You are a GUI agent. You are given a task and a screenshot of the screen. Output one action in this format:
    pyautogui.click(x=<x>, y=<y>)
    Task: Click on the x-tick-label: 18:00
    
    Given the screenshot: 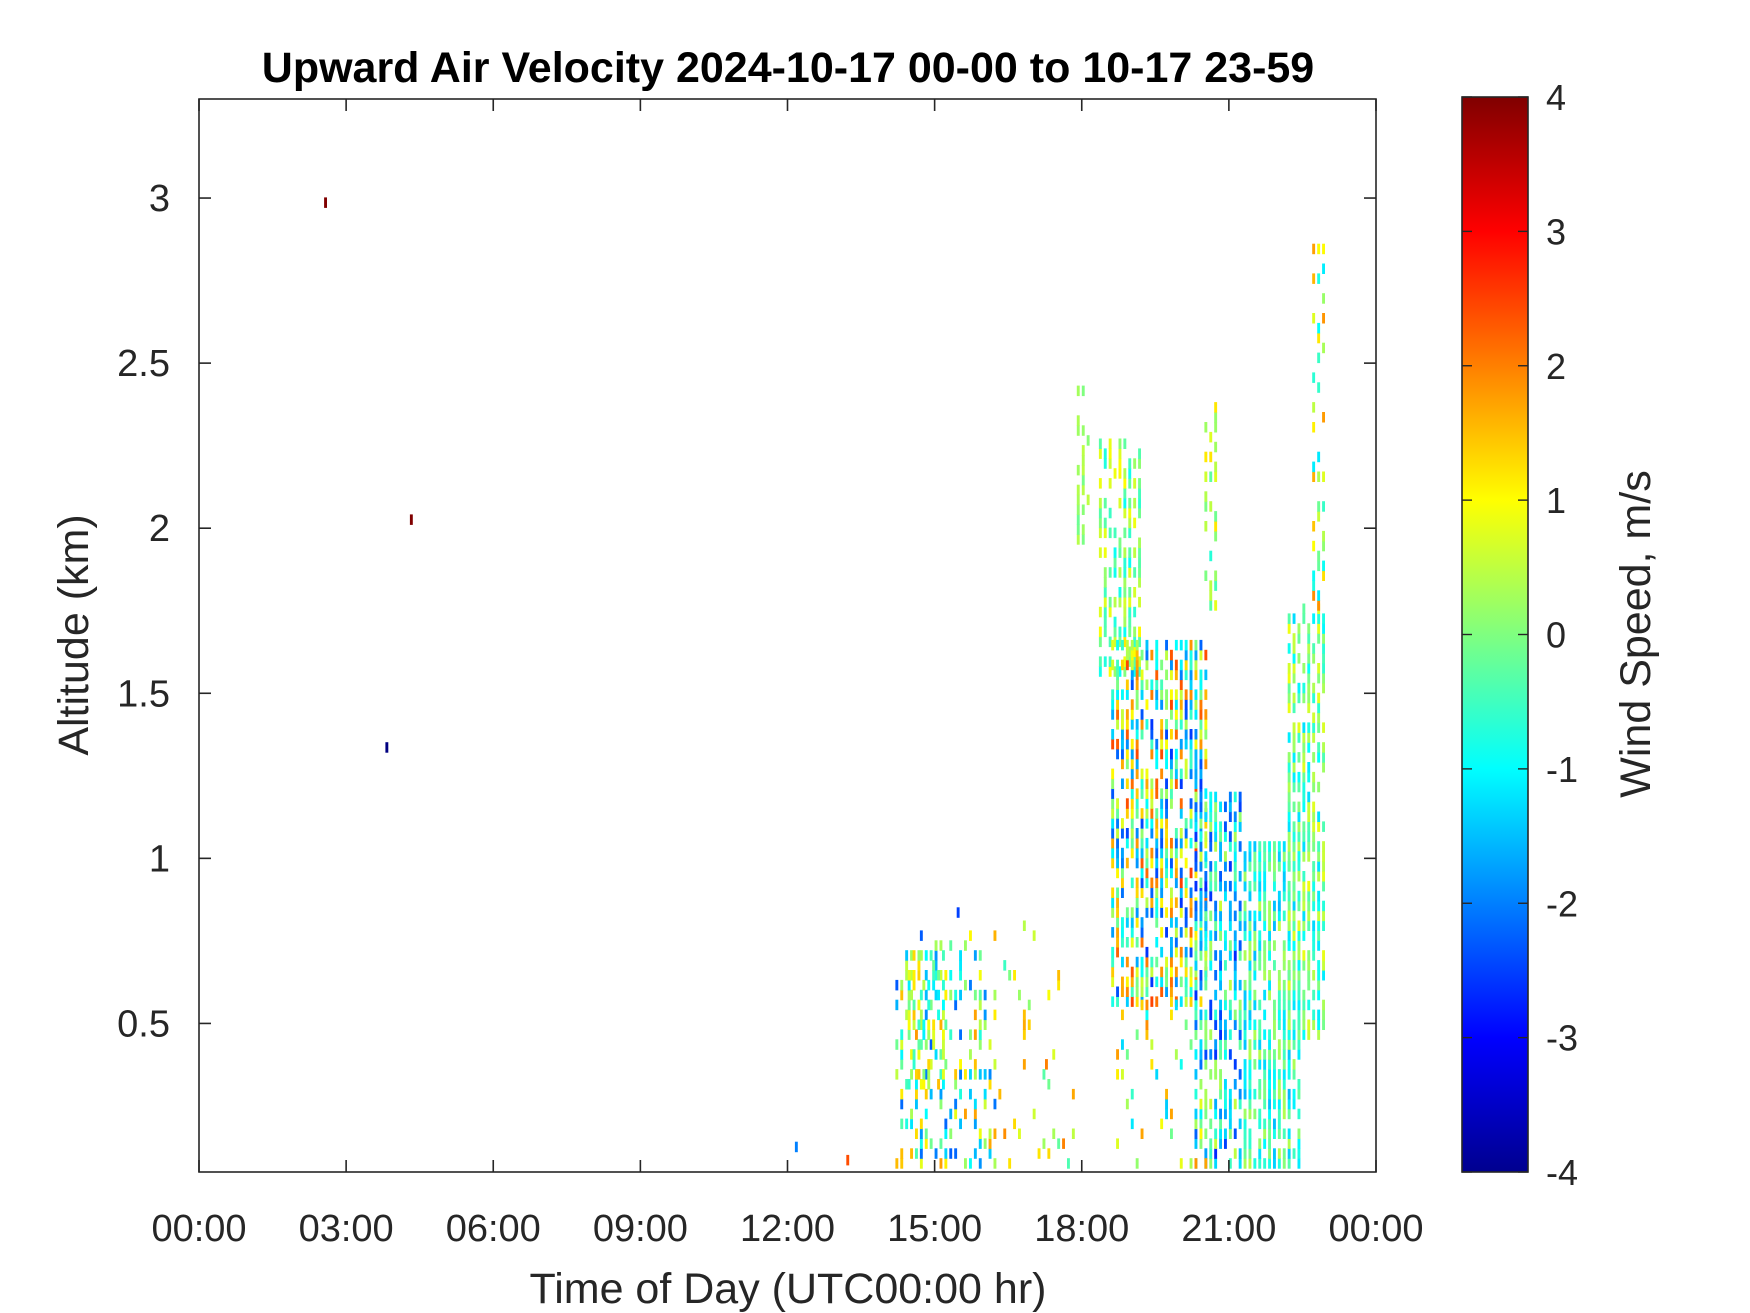 What is the action you would take?
    pyautogui.click(x=1081, y=1229)
    